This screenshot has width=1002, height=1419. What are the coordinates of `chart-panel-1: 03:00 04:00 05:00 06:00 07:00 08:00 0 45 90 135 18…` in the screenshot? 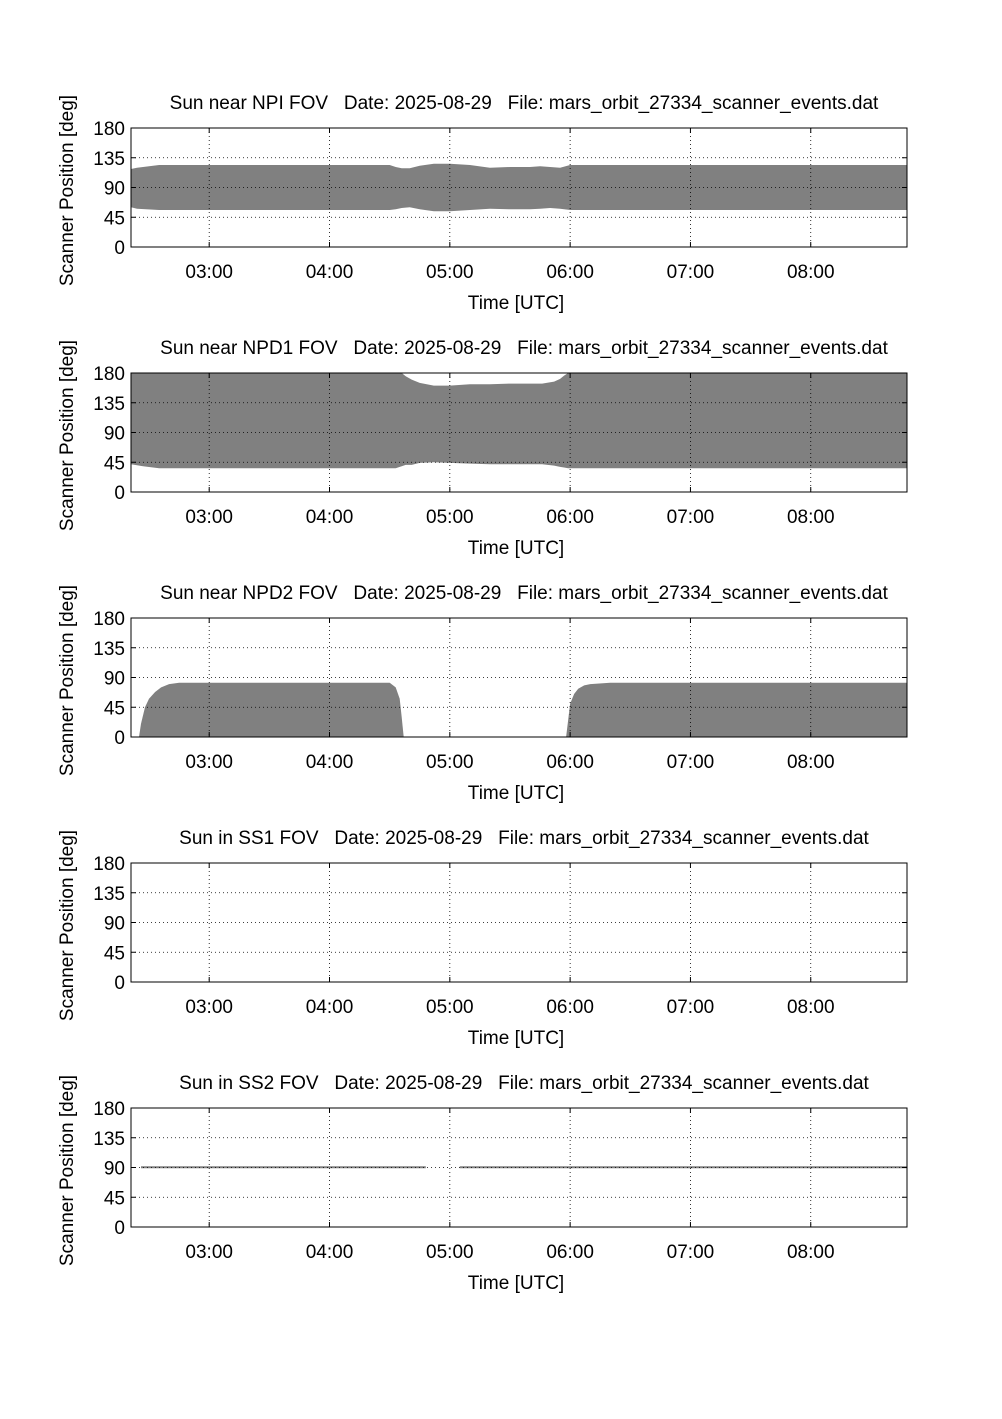 It's located at (482, 203).